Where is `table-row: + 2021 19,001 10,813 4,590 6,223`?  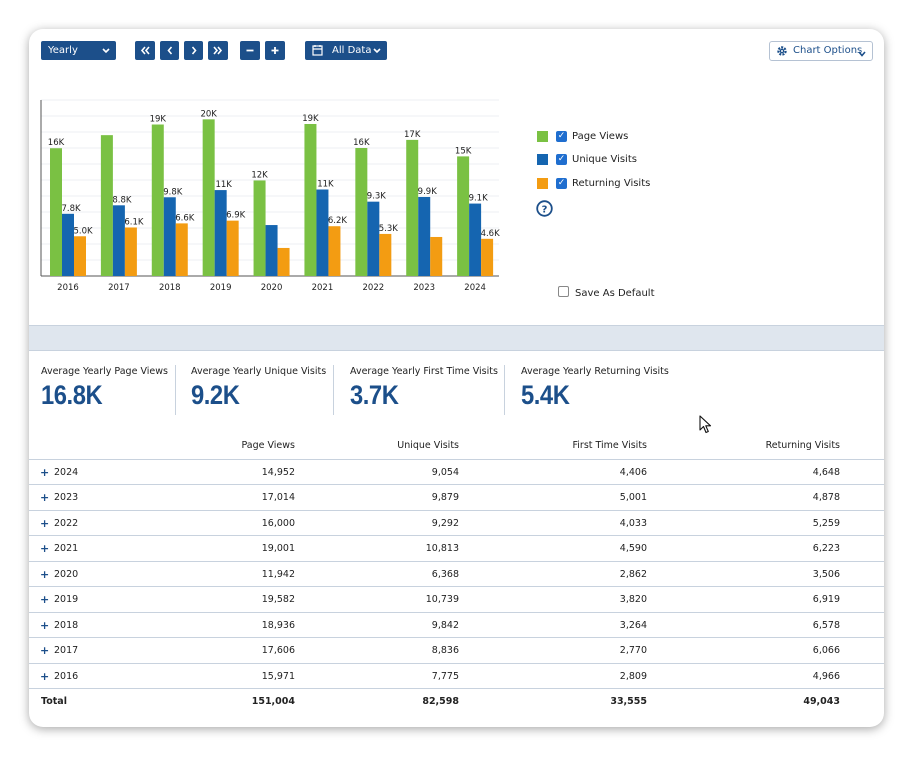 table-row: + 2021 19,001 10,813 4,590 6,223 is located at coordinates (456, 548).